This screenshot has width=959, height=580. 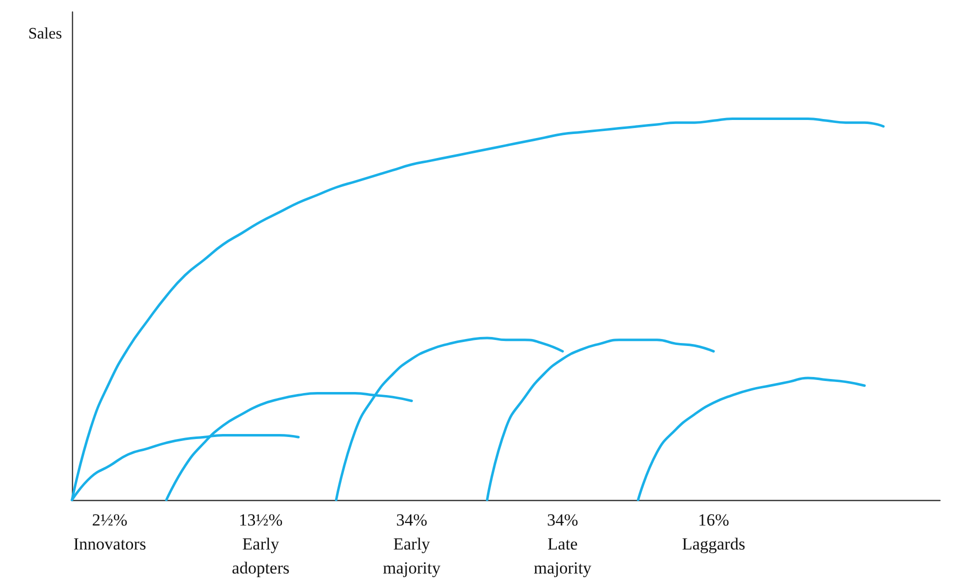 I want to click on x-tick-label: 13½% Early adopters, so click(x=261, y=544).